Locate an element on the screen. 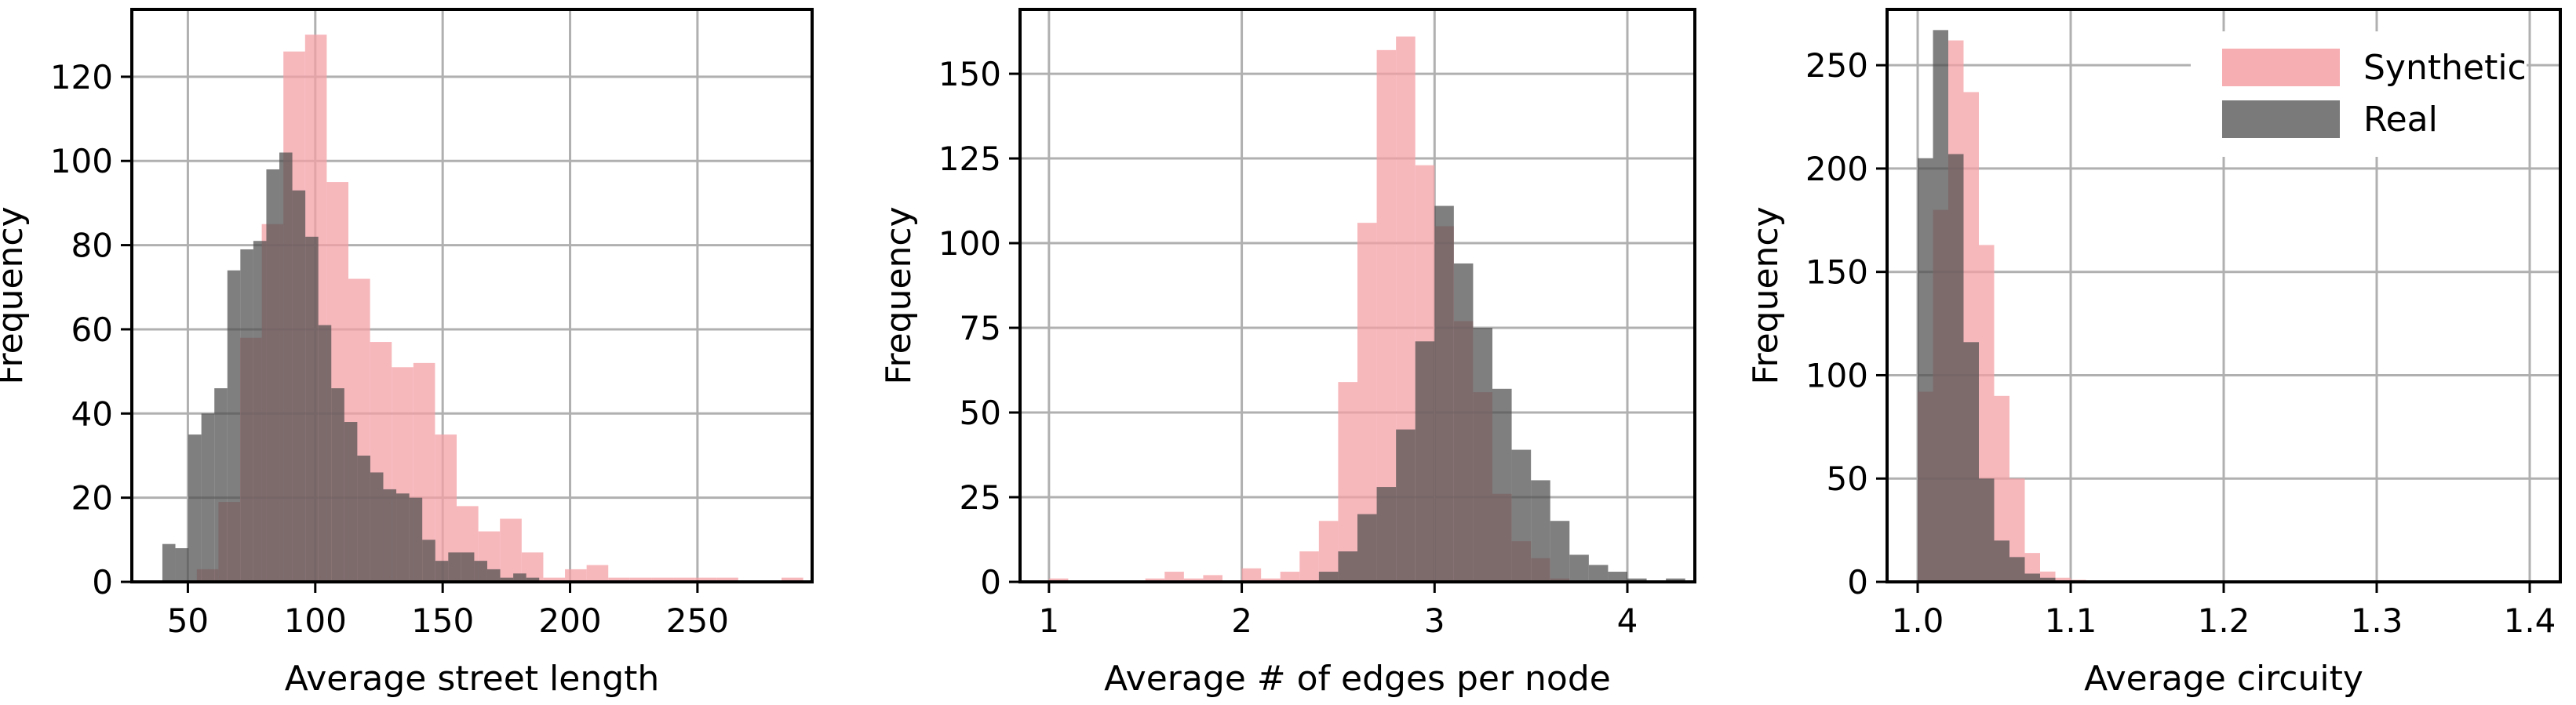 The image size is (2576, 705). y-tick-label: 20 is located at coordinates (92, 498).